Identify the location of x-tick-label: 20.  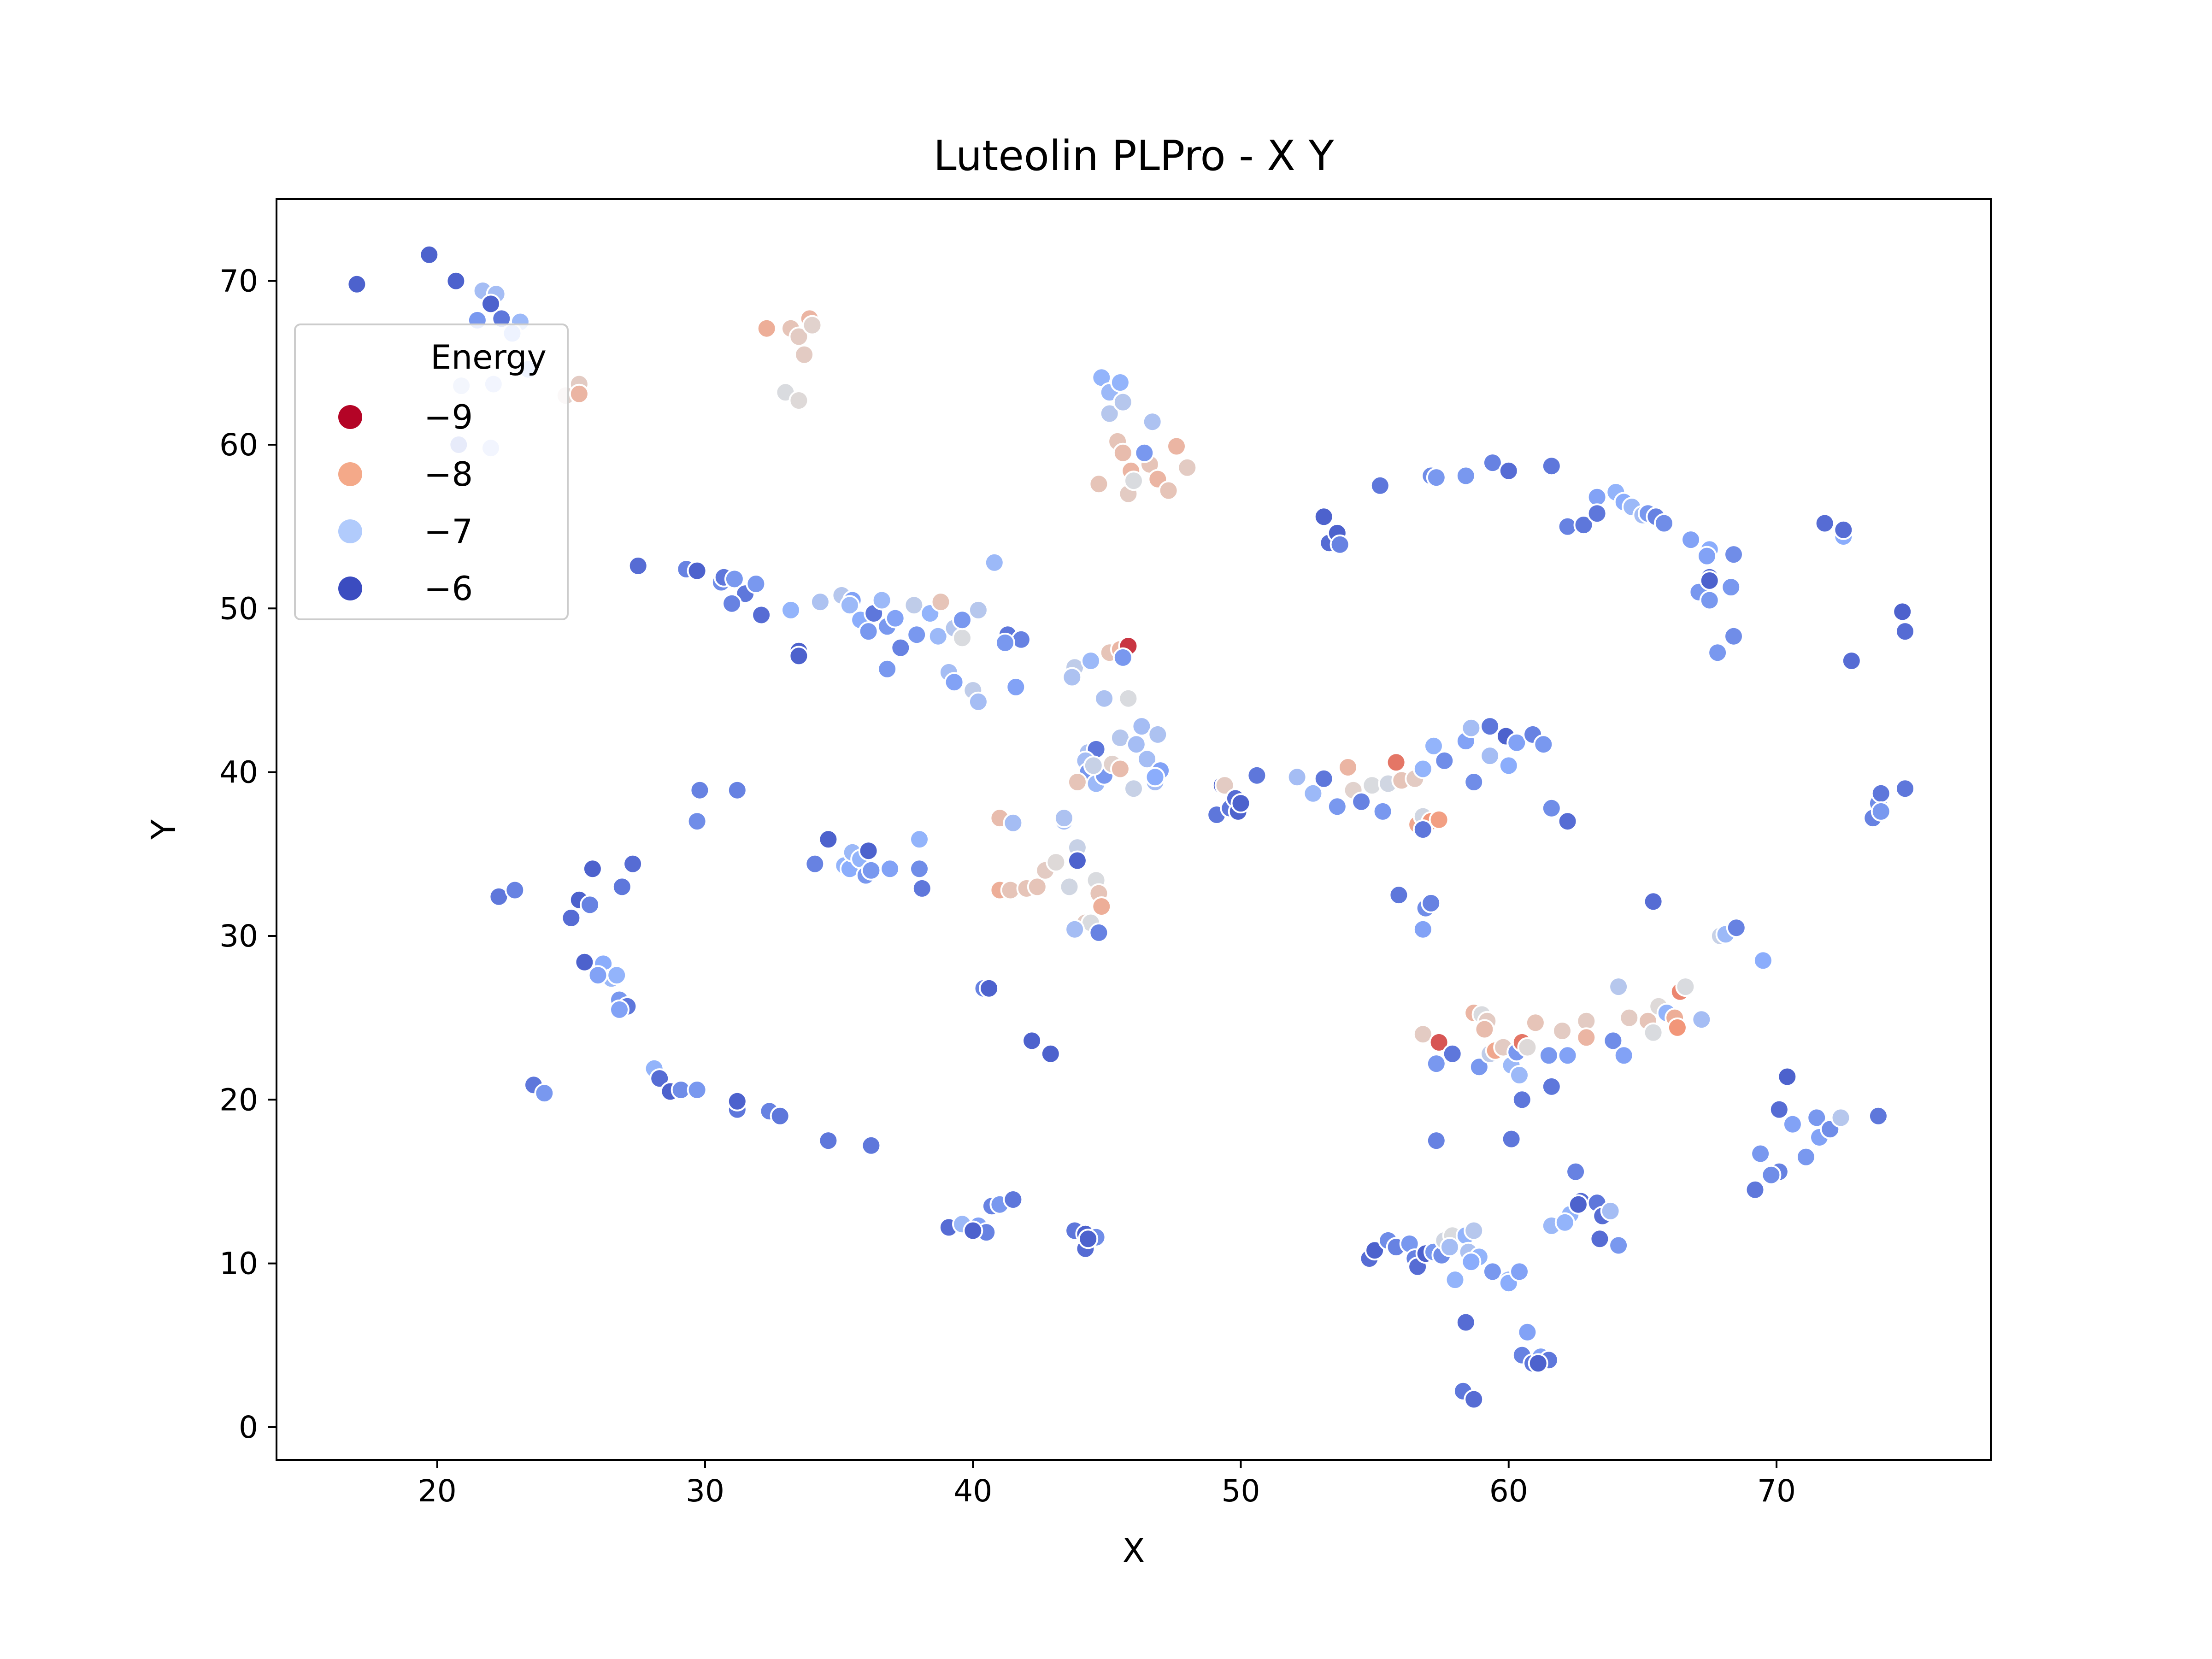
(437, 1491).